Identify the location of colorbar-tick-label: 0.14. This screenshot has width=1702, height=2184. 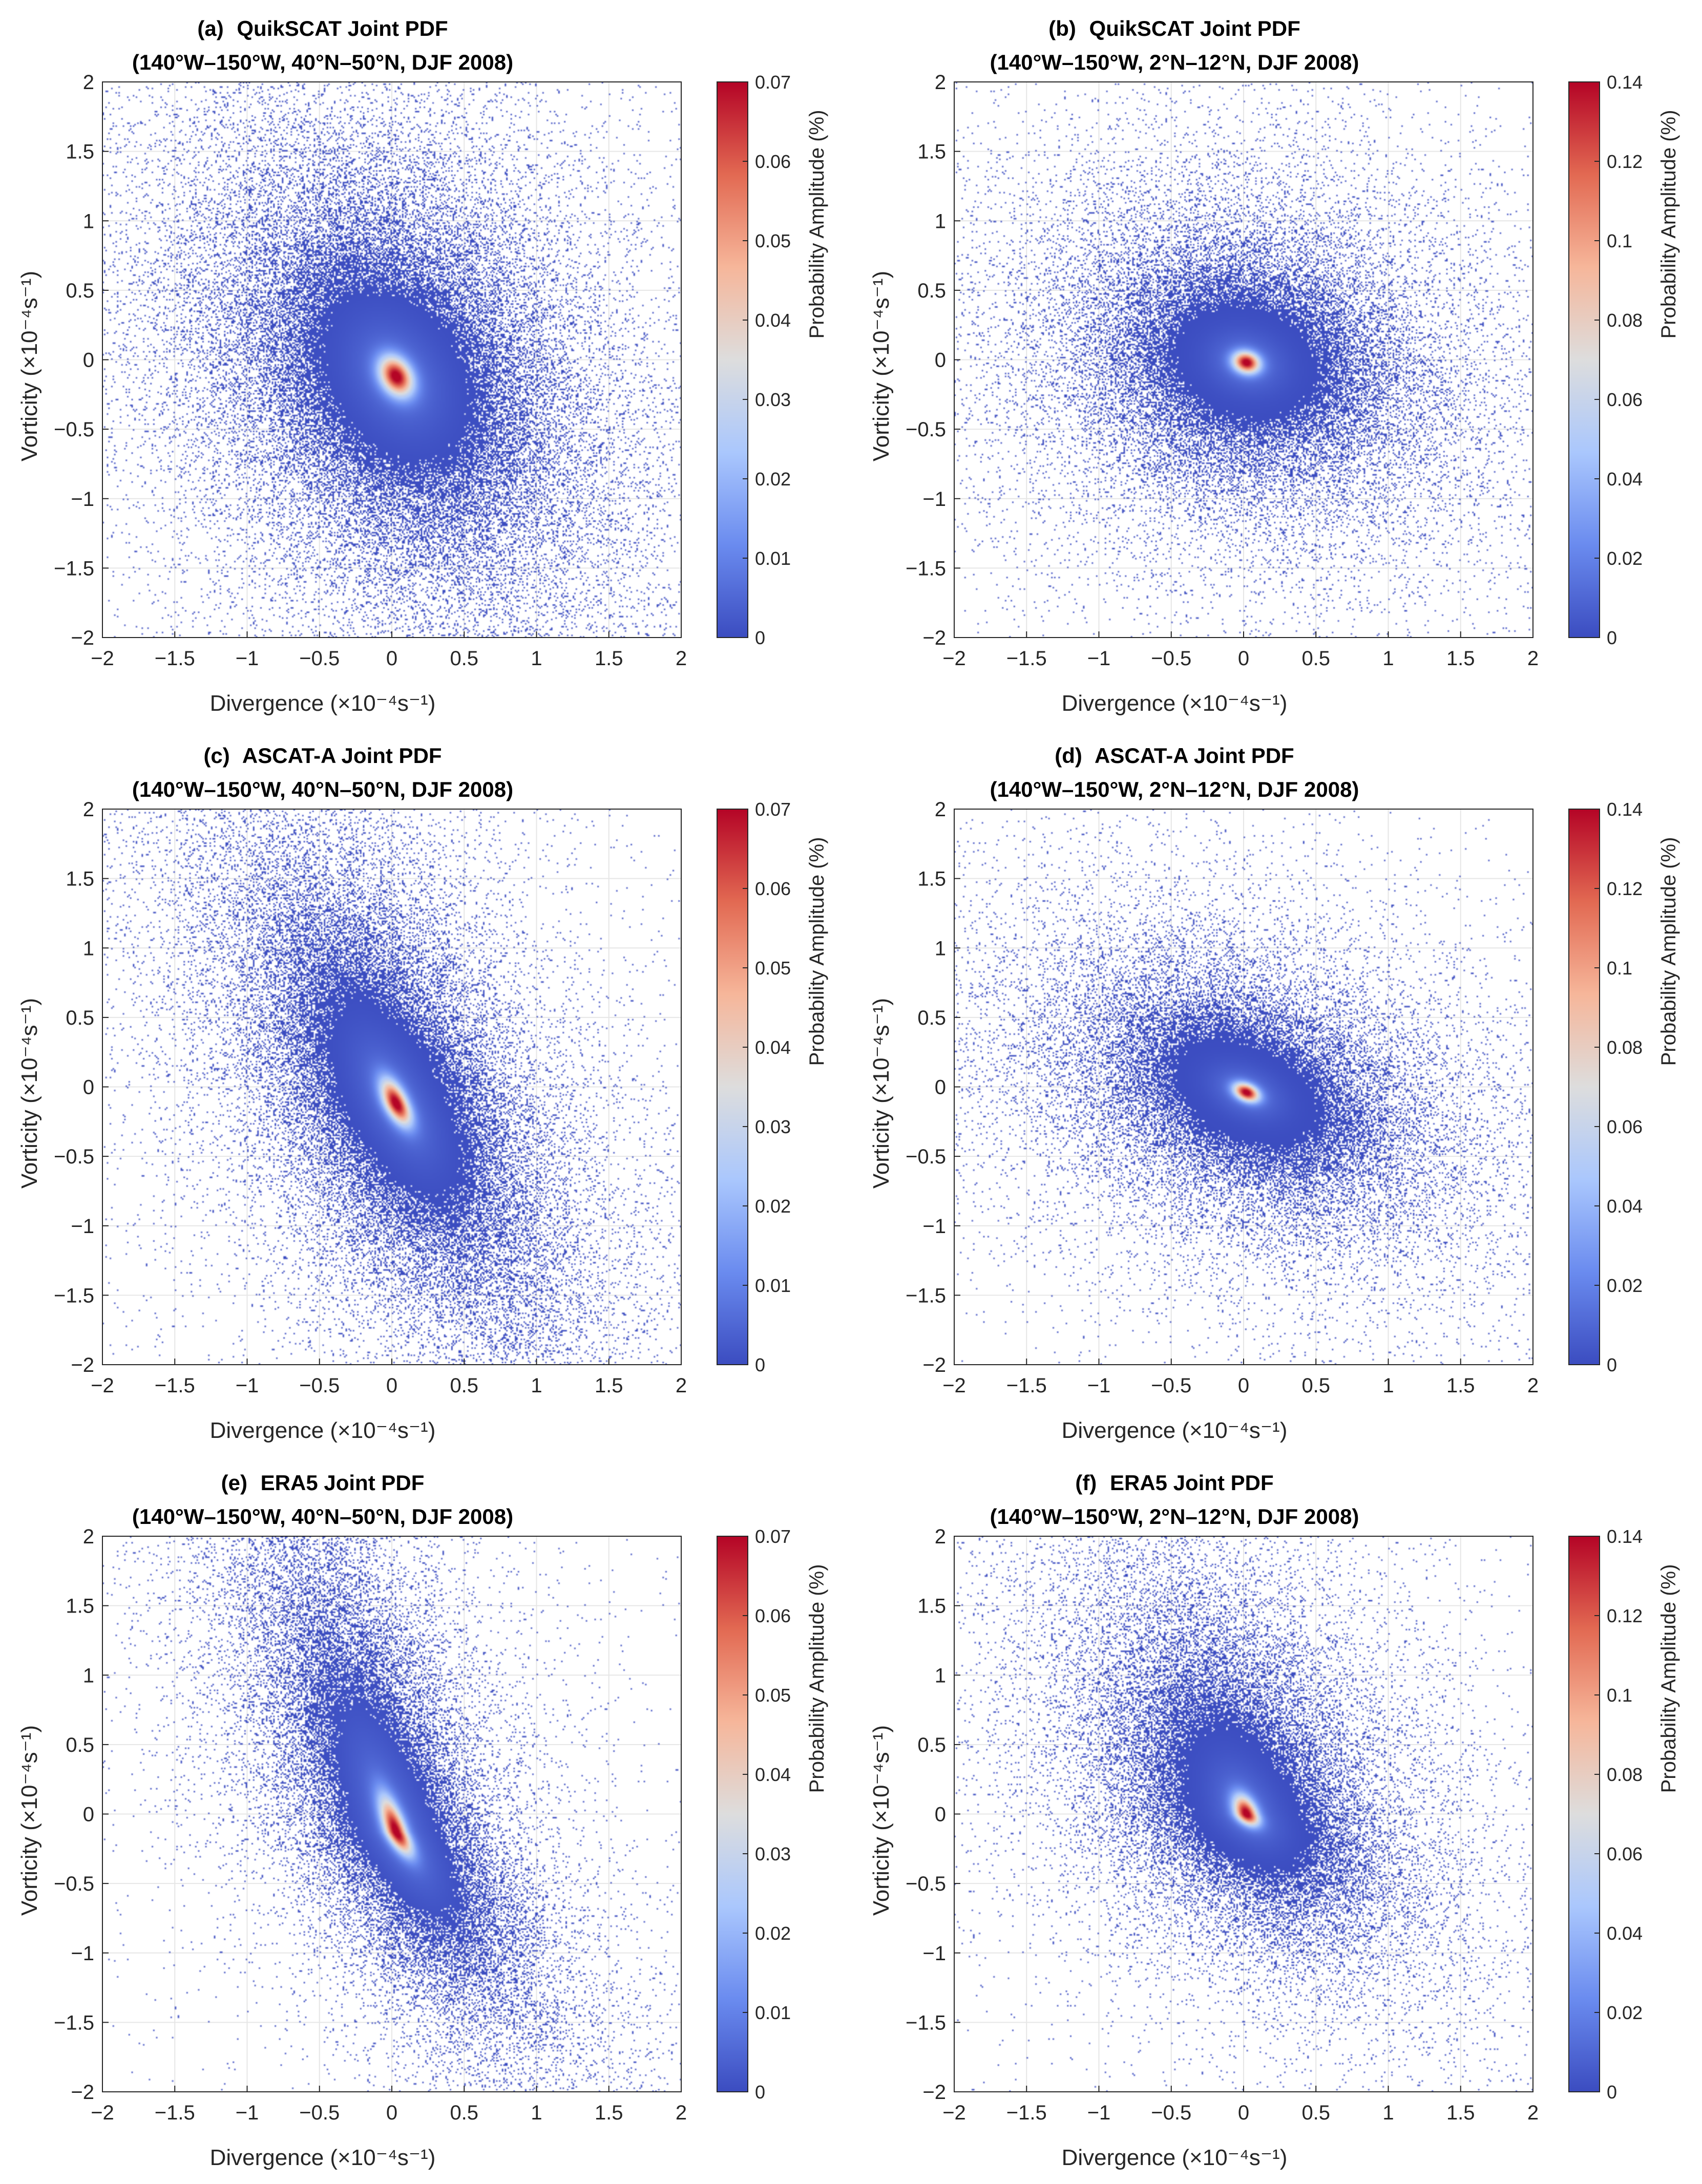
(1625, 809).